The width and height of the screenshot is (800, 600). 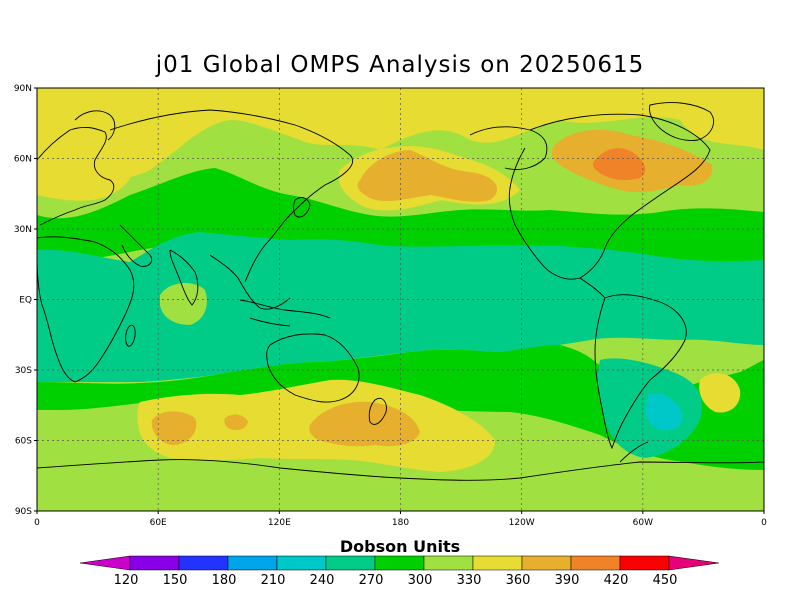 What do you see at coordinates (95, 125) in the screenshot?
I see `coast-scandinavia` at bounding box center [95, 125].